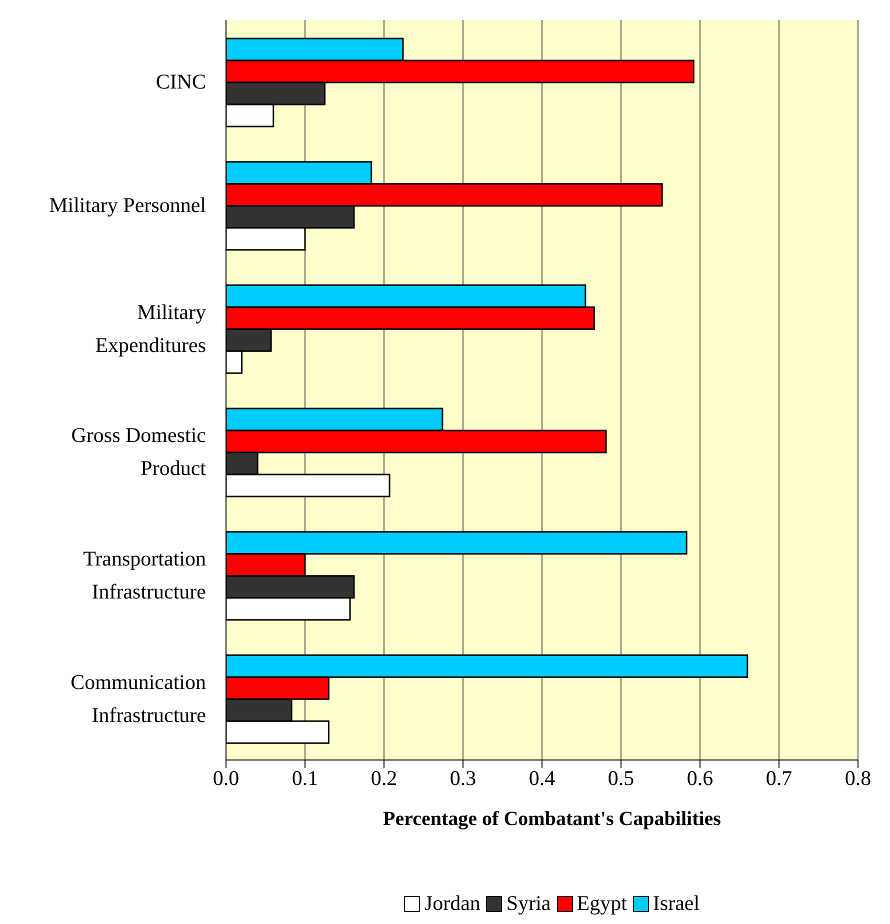 The width and height of the screenshot is (890, 924). I want to click on legend-label: Egypt, so click(601, 903).